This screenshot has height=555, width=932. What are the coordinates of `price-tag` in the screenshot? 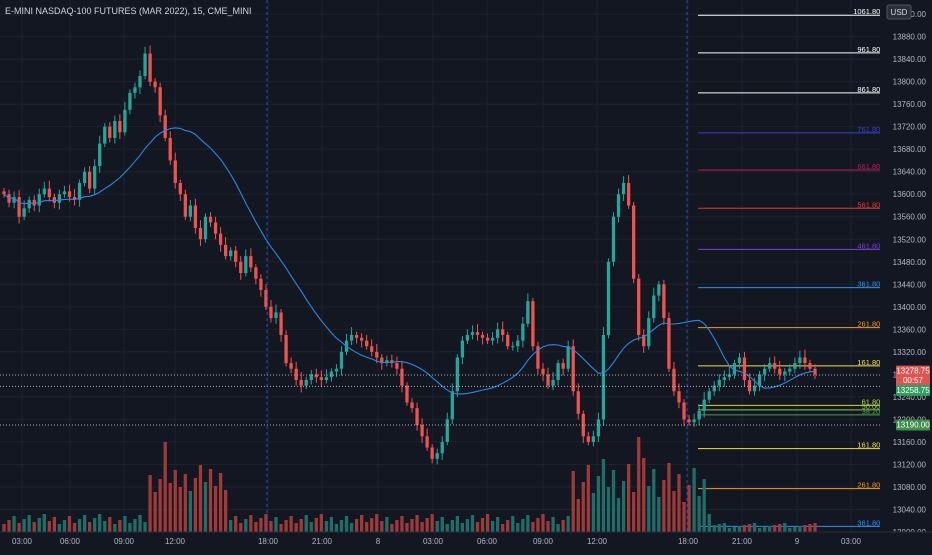 It's located at (913, 425).